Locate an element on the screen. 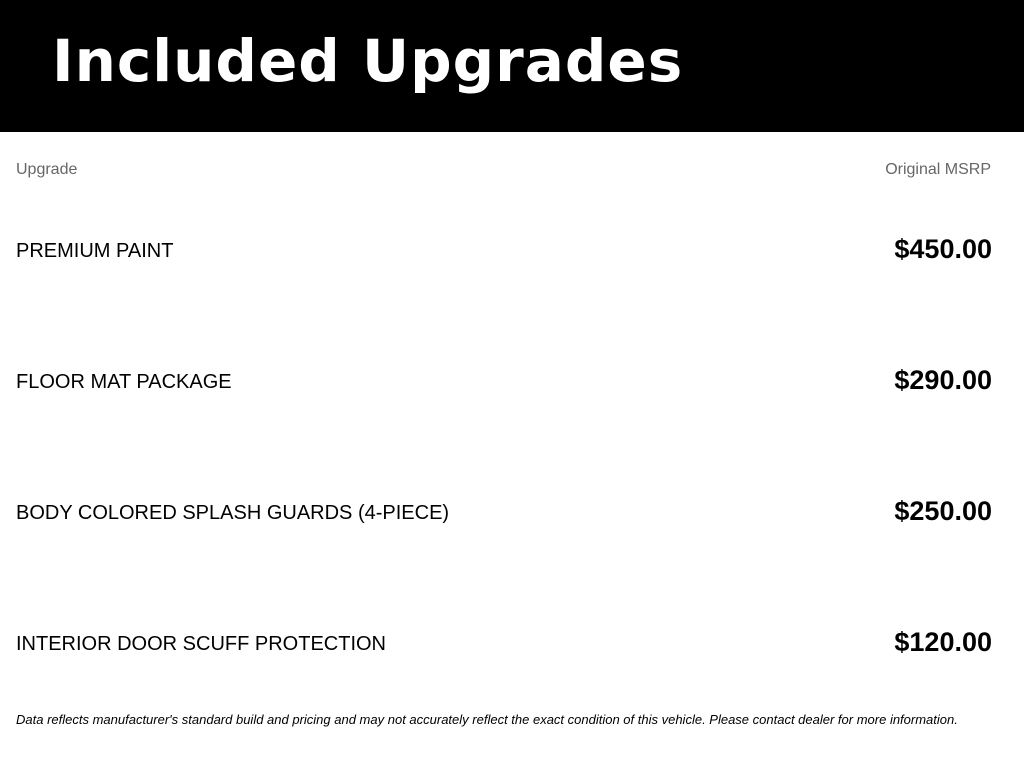 The image size is (1024, 768). upgrade-name: PREMIUM PAINT is located at coordinates (95, 251).